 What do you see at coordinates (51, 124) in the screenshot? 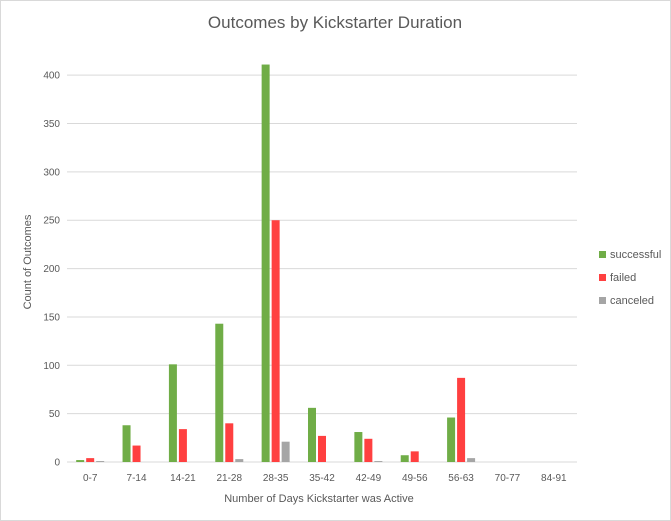
I see `y-tick-label: 350` at bounding box center [51, 124].